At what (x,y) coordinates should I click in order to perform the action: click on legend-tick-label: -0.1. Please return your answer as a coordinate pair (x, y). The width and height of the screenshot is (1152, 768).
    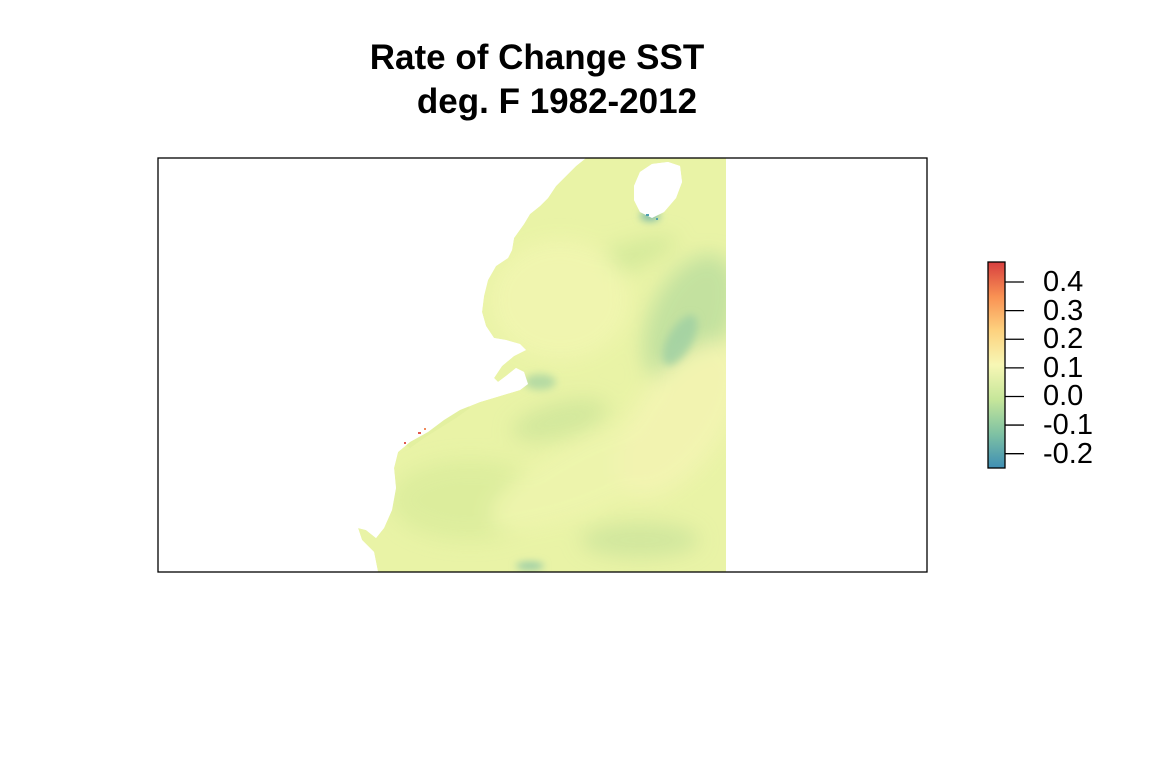
    Looking at the image, I should click on (1068, 425).